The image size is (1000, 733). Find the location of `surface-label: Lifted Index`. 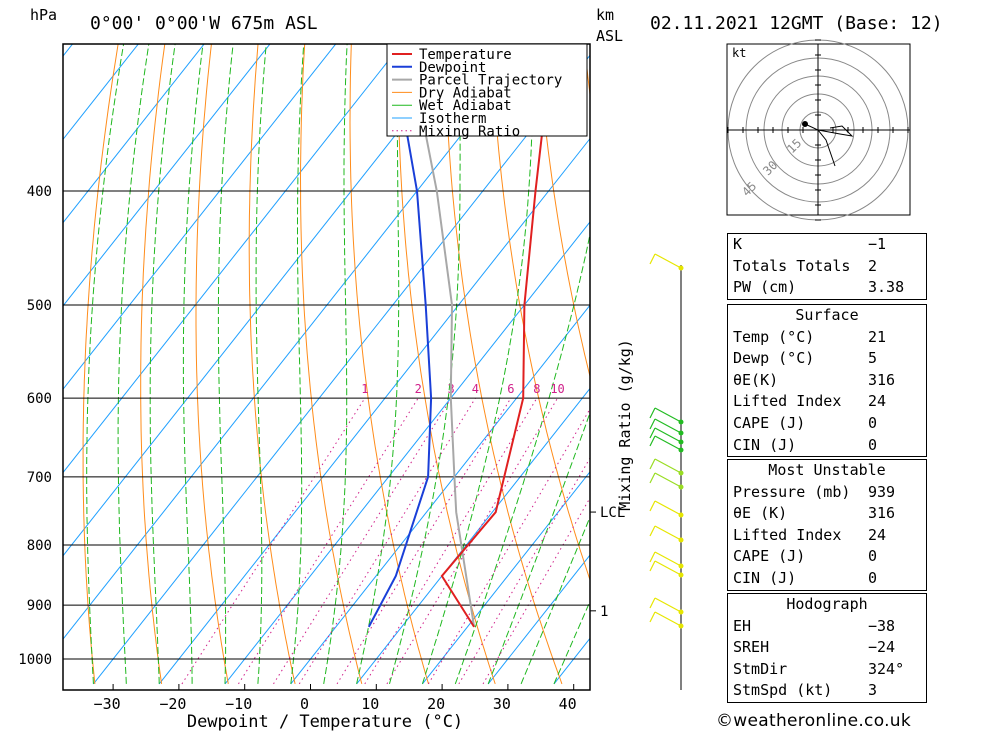

surface-label: Lifted Index is located at coordinates (787, 401).